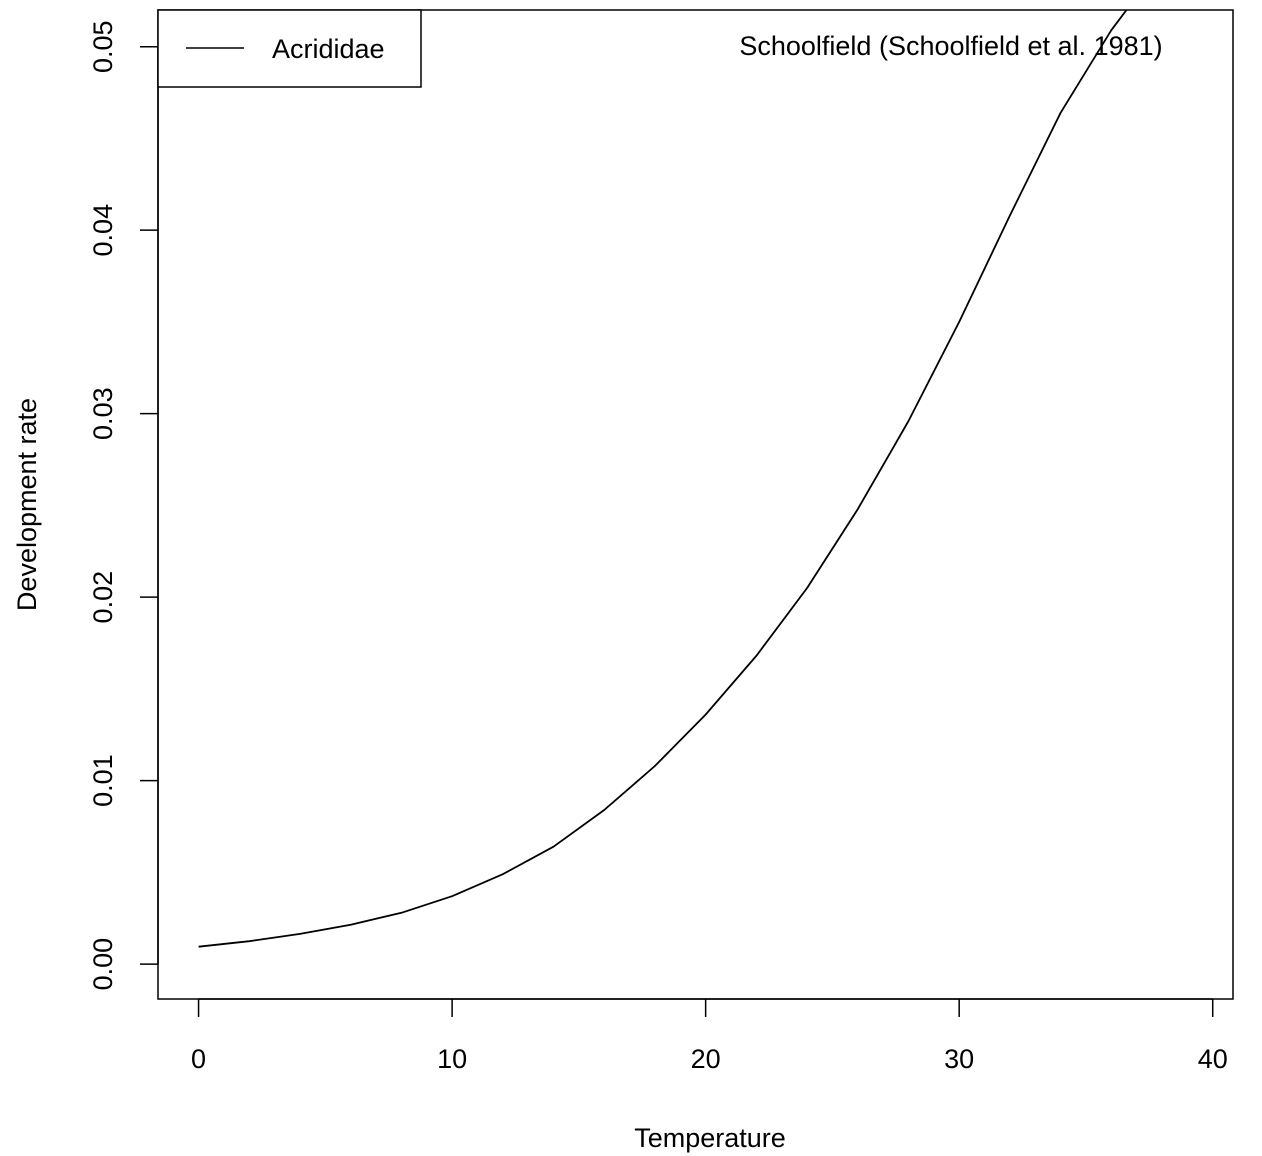  I want to click on model-annotation: Schoolfield (Schoolfield et al. 1981), so click(950, 46).